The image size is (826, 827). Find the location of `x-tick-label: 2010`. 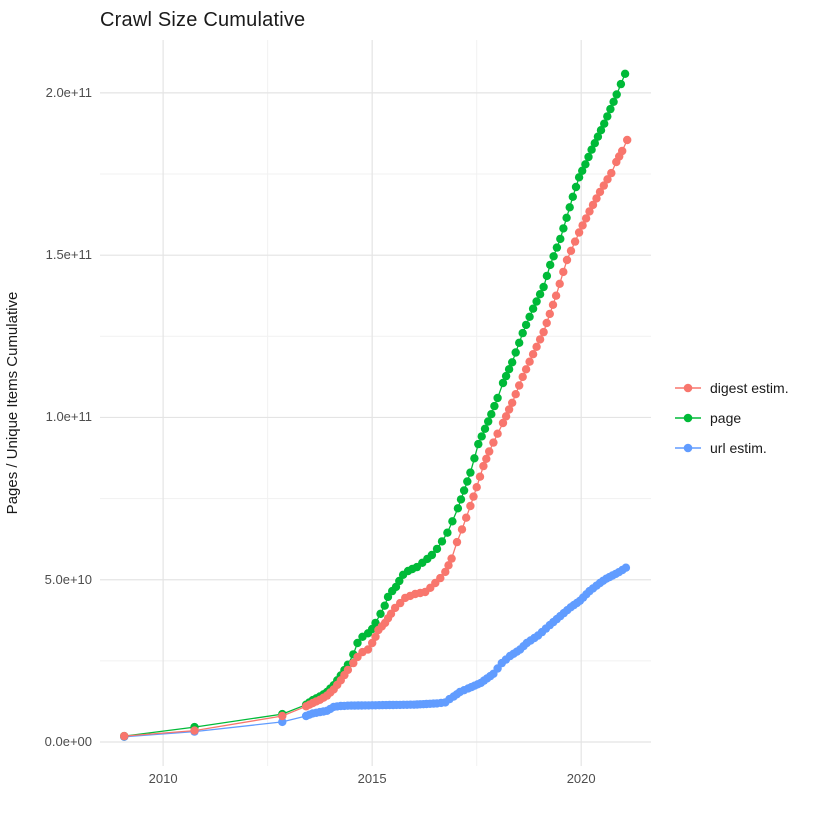

x-tick-label: 2010 is located at coordinates (163, 778).